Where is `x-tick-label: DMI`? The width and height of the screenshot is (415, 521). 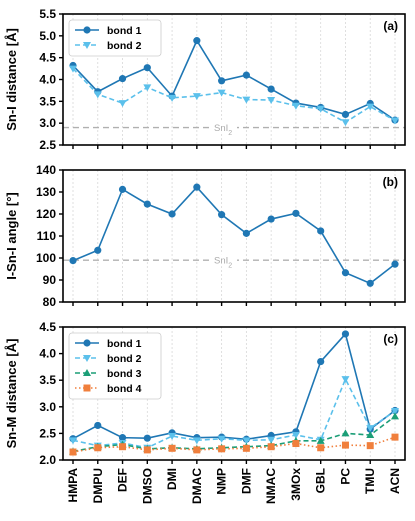
x-tick-label: DMI is located at coordinates (172, 479).